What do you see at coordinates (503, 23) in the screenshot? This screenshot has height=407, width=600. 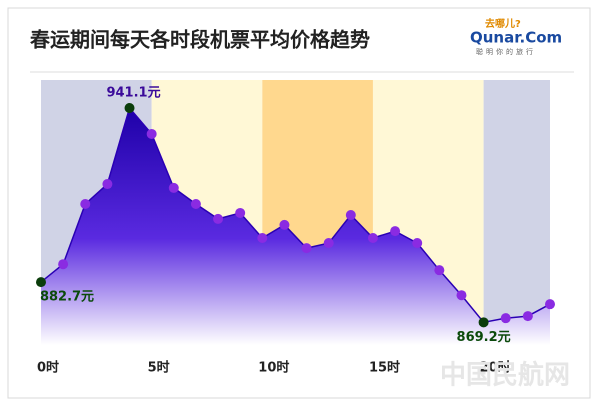 I see `logo-top: 去哪儿?` at bounding box center [503, 23].